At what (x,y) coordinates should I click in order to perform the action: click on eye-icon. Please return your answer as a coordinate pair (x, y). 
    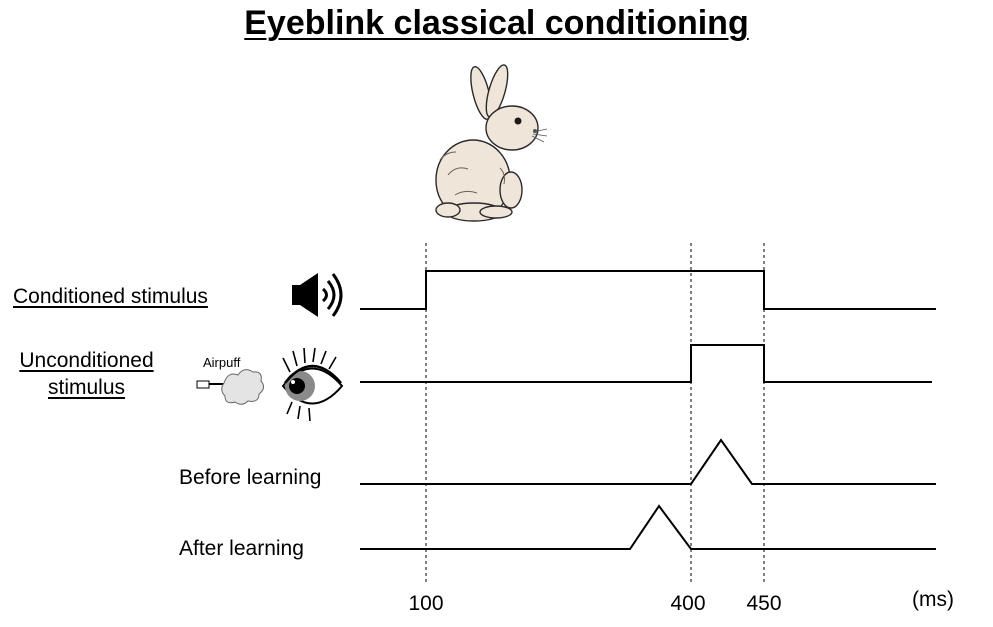
    Looking at the image, I should click on (312, 384).